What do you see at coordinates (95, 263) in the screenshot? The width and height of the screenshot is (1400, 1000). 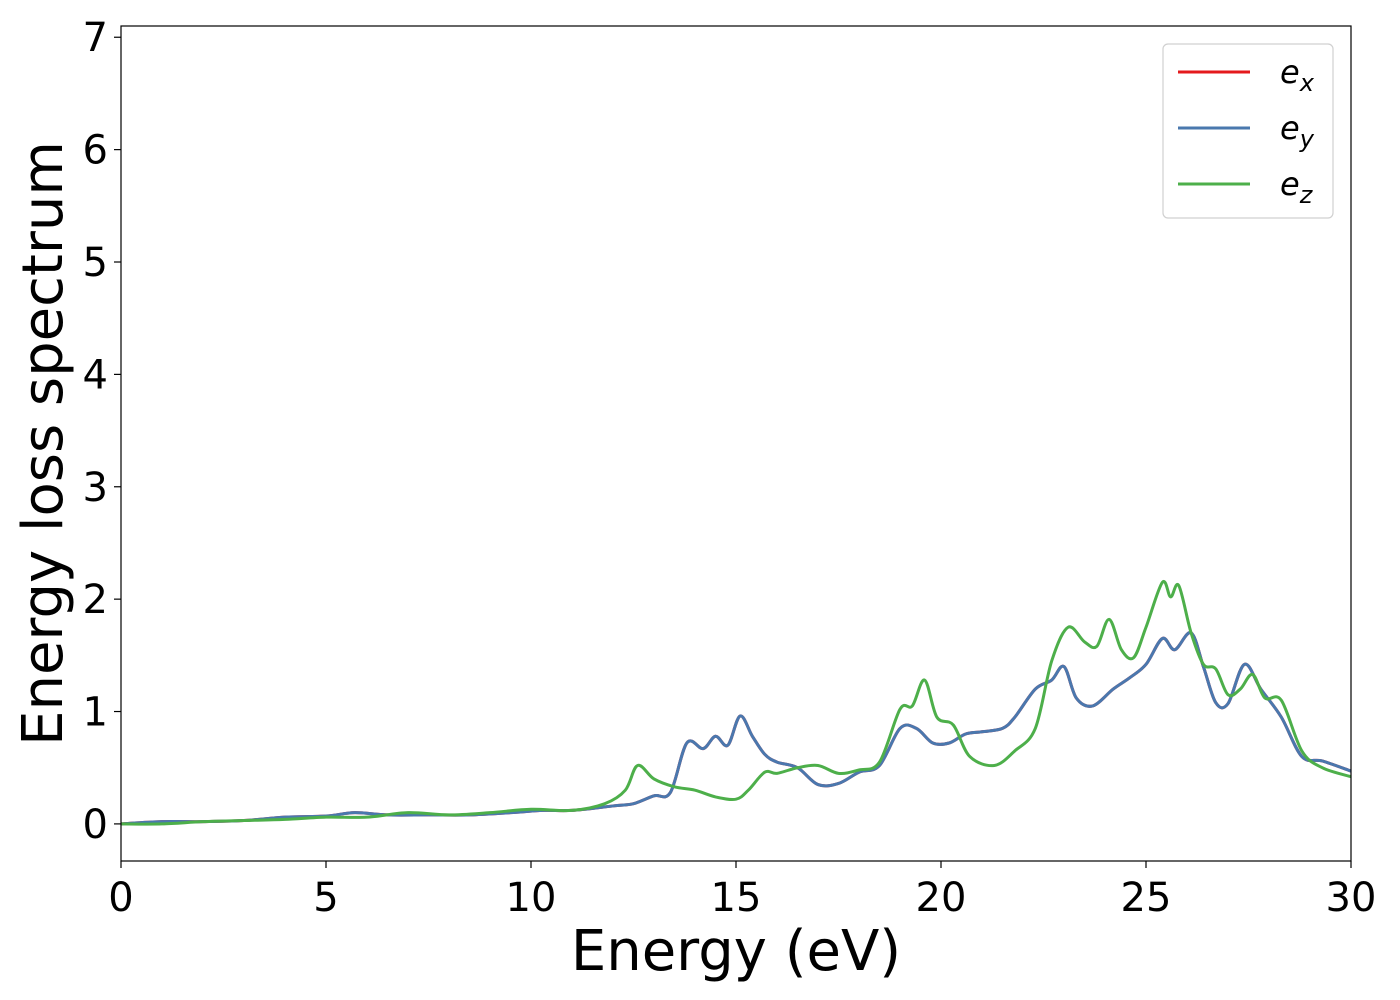 I see `y-tick-label: 5` at bounding box center [95, 263].